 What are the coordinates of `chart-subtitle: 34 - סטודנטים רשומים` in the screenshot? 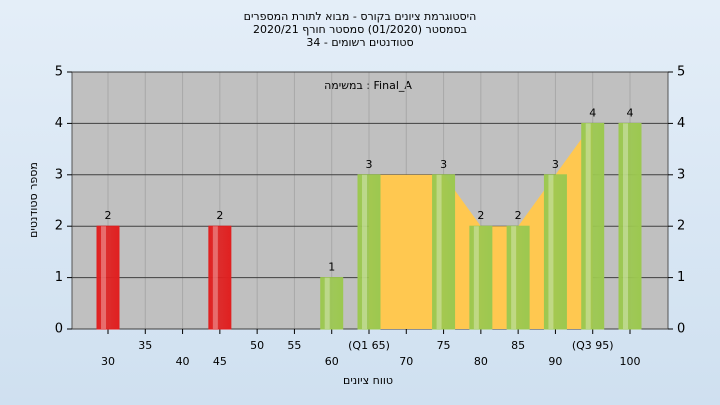 It's located at (359, 42).